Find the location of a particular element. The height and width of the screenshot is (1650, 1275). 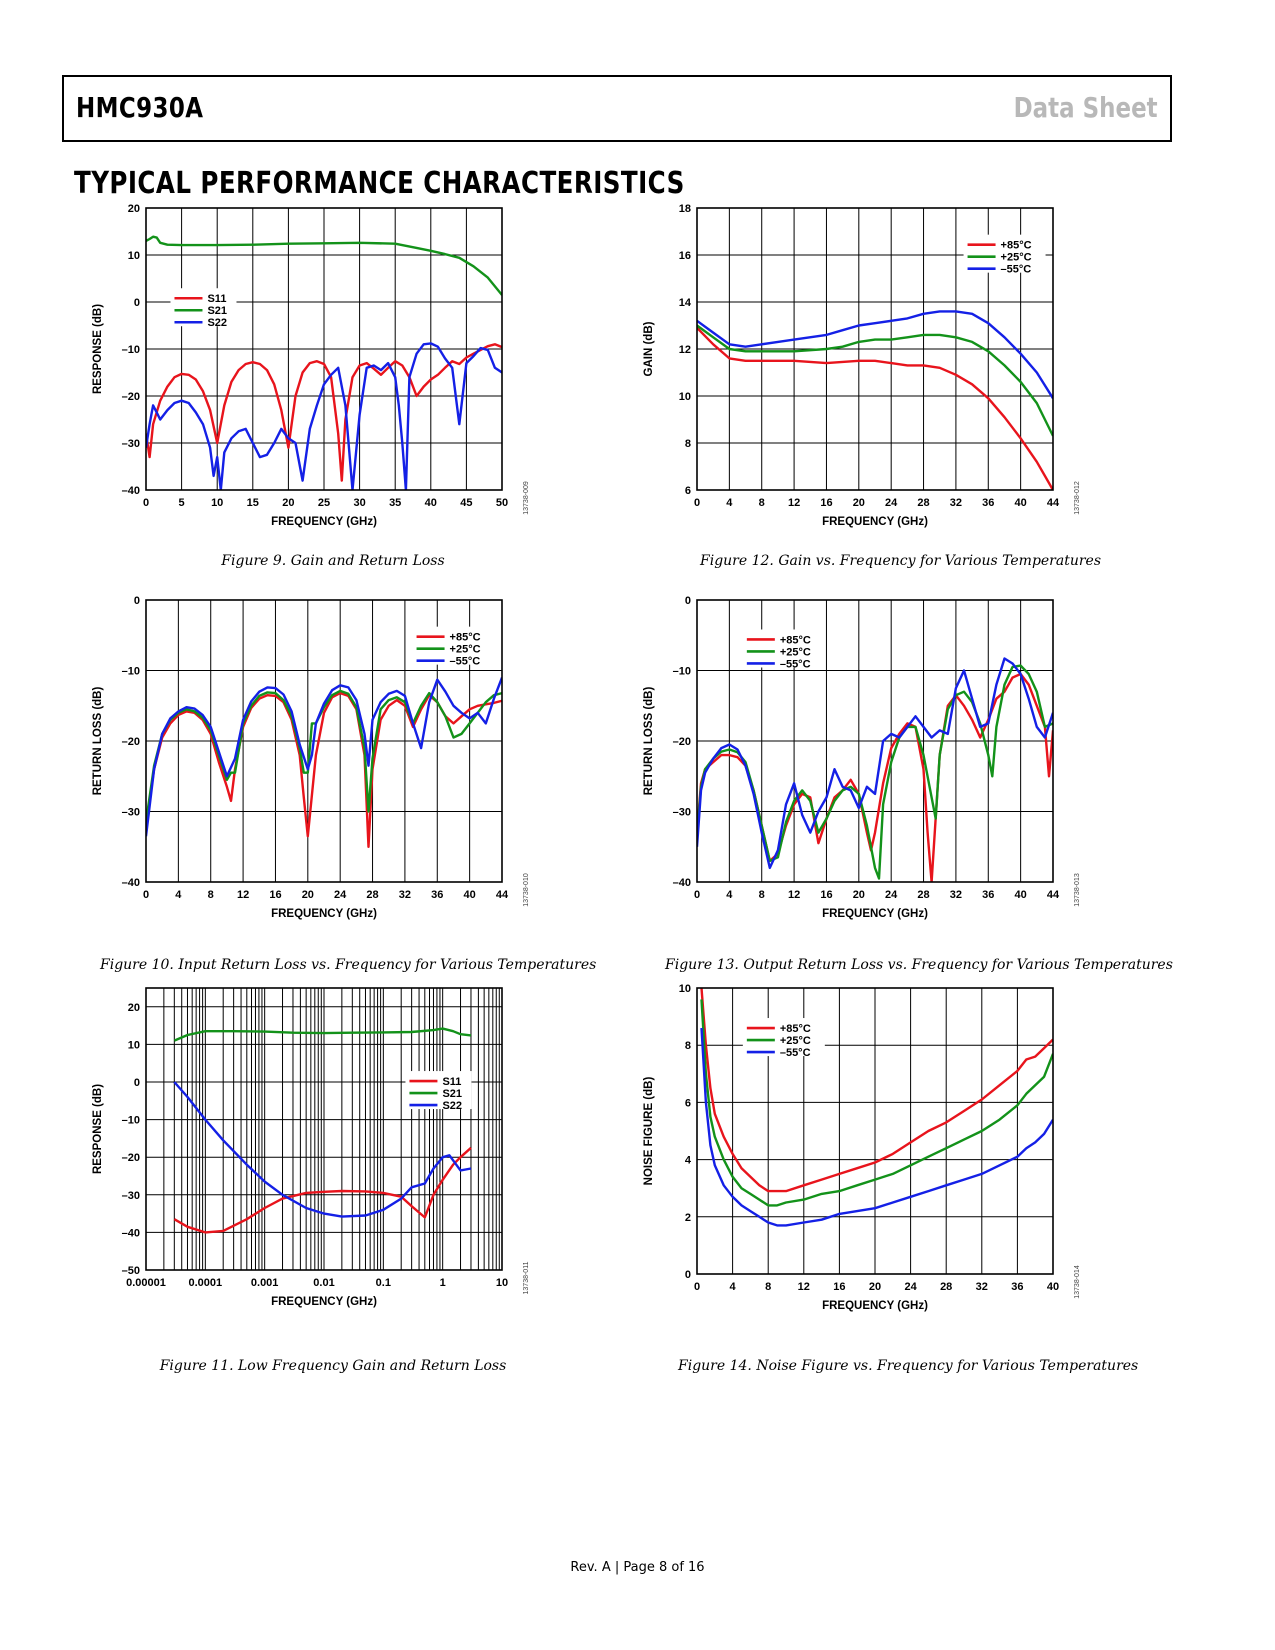

y-tick-label: 18 is located at coordinates (685, 209).